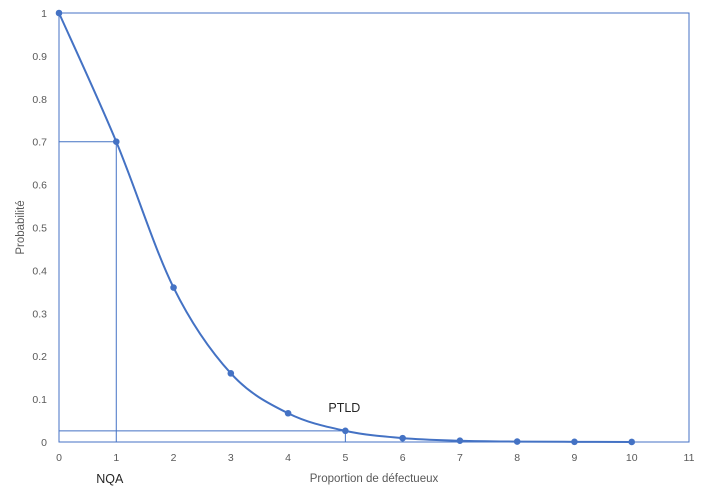 This screenshot has height=496, width=702. Describe the element at coordinates (116, 458) in the screenshot. I see `x-tick-label: 1` at that location.